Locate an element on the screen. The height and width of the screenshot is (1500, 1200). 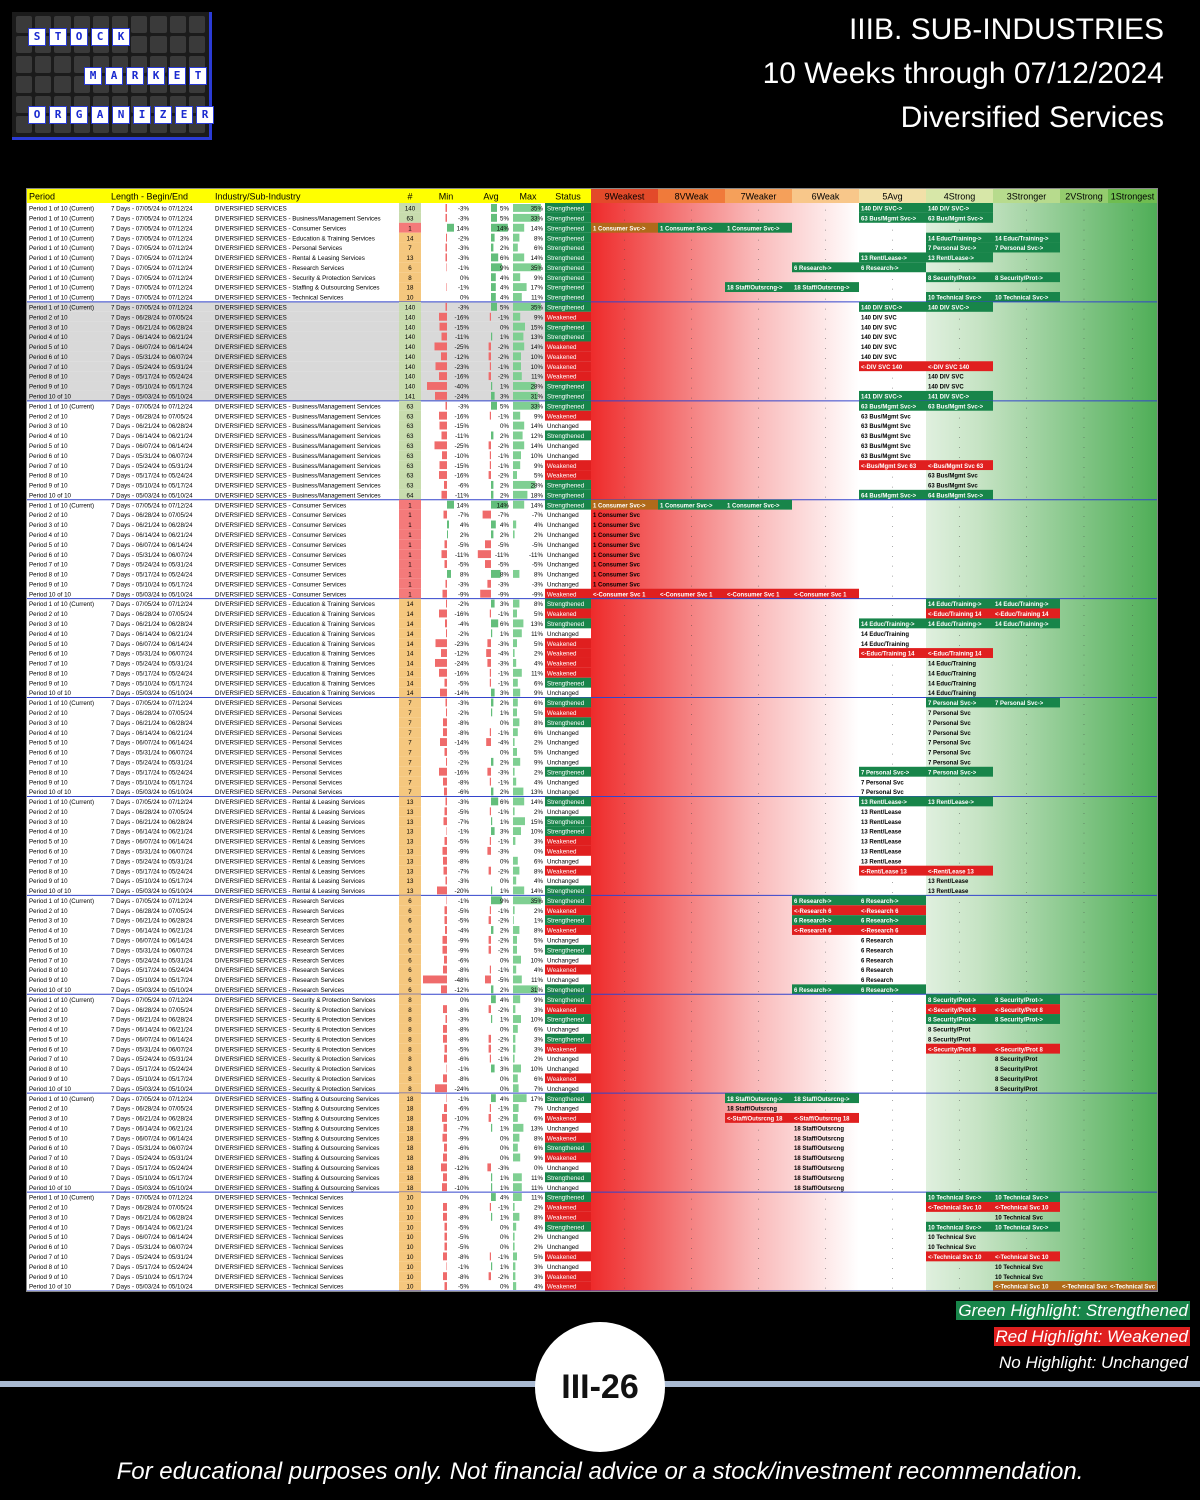
rank-label: 18 Staff/Outsrcng is located at coordinates (819, 1189).